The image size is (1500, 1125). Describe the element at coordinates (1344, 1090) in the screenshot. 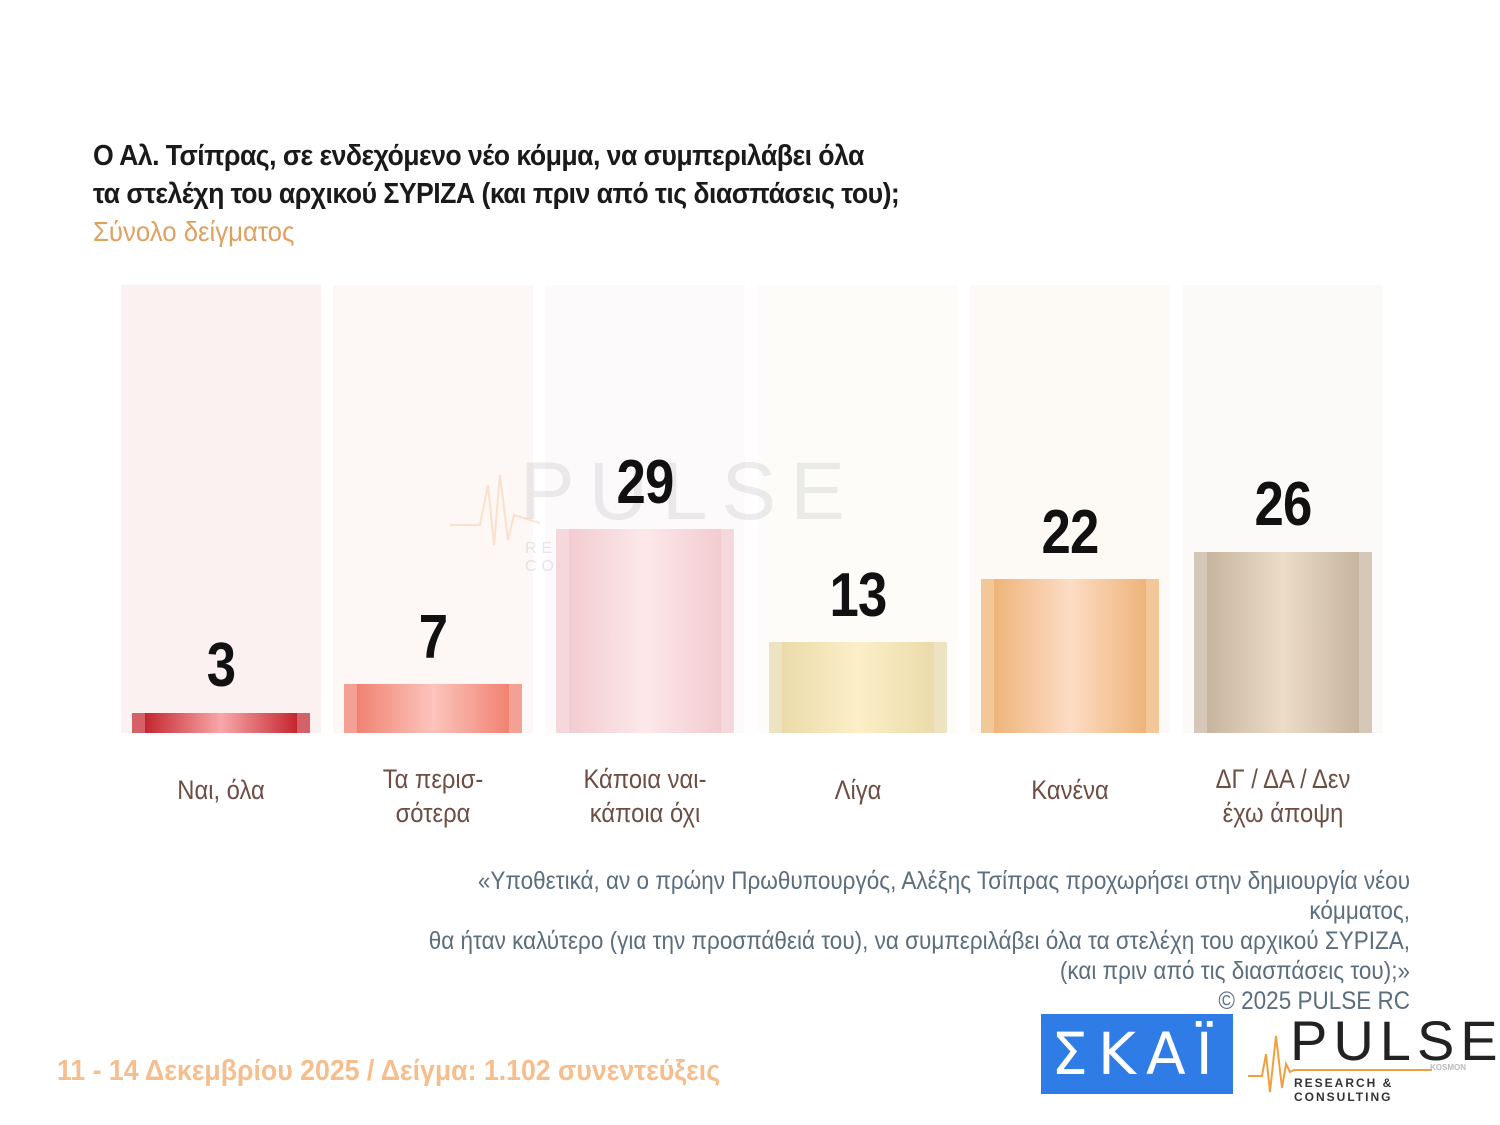

I see `pulse-logo-sub: RESEARCH & CONSULTING` at that location.